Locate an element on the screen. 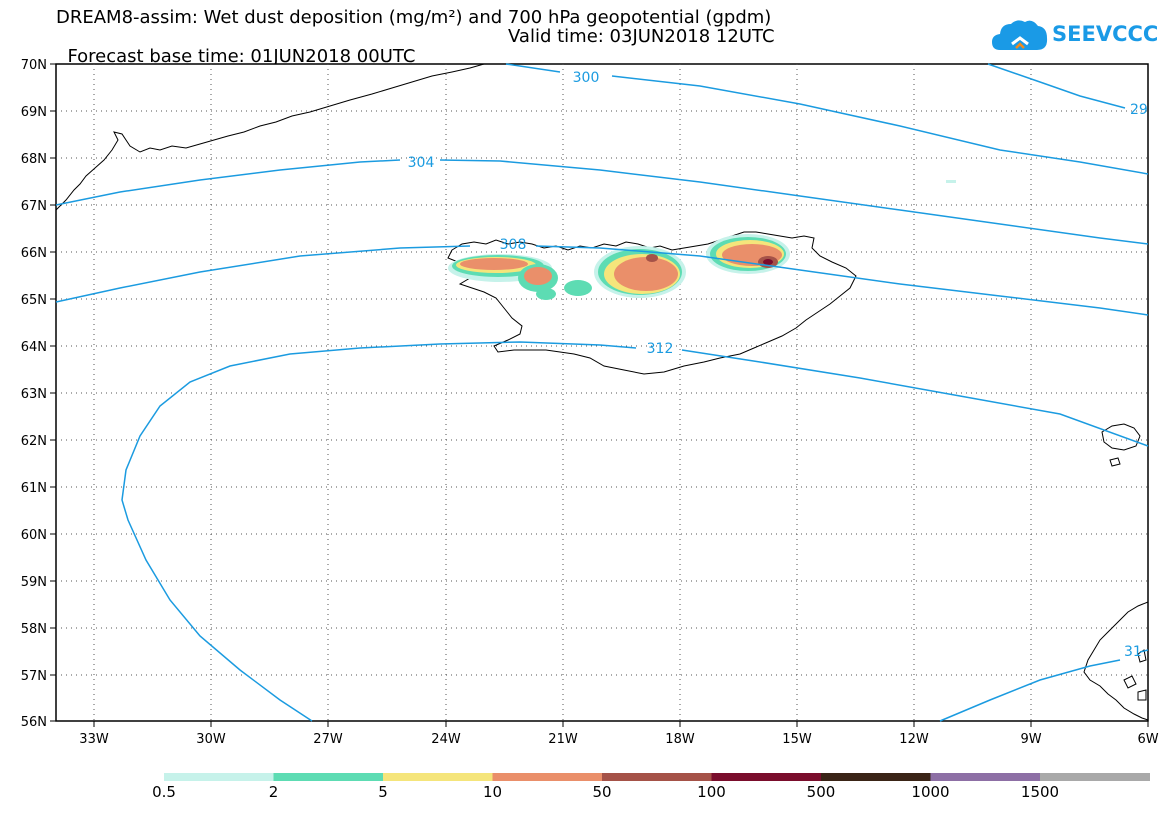  iceland-coast is located at coordinates (652, 303).